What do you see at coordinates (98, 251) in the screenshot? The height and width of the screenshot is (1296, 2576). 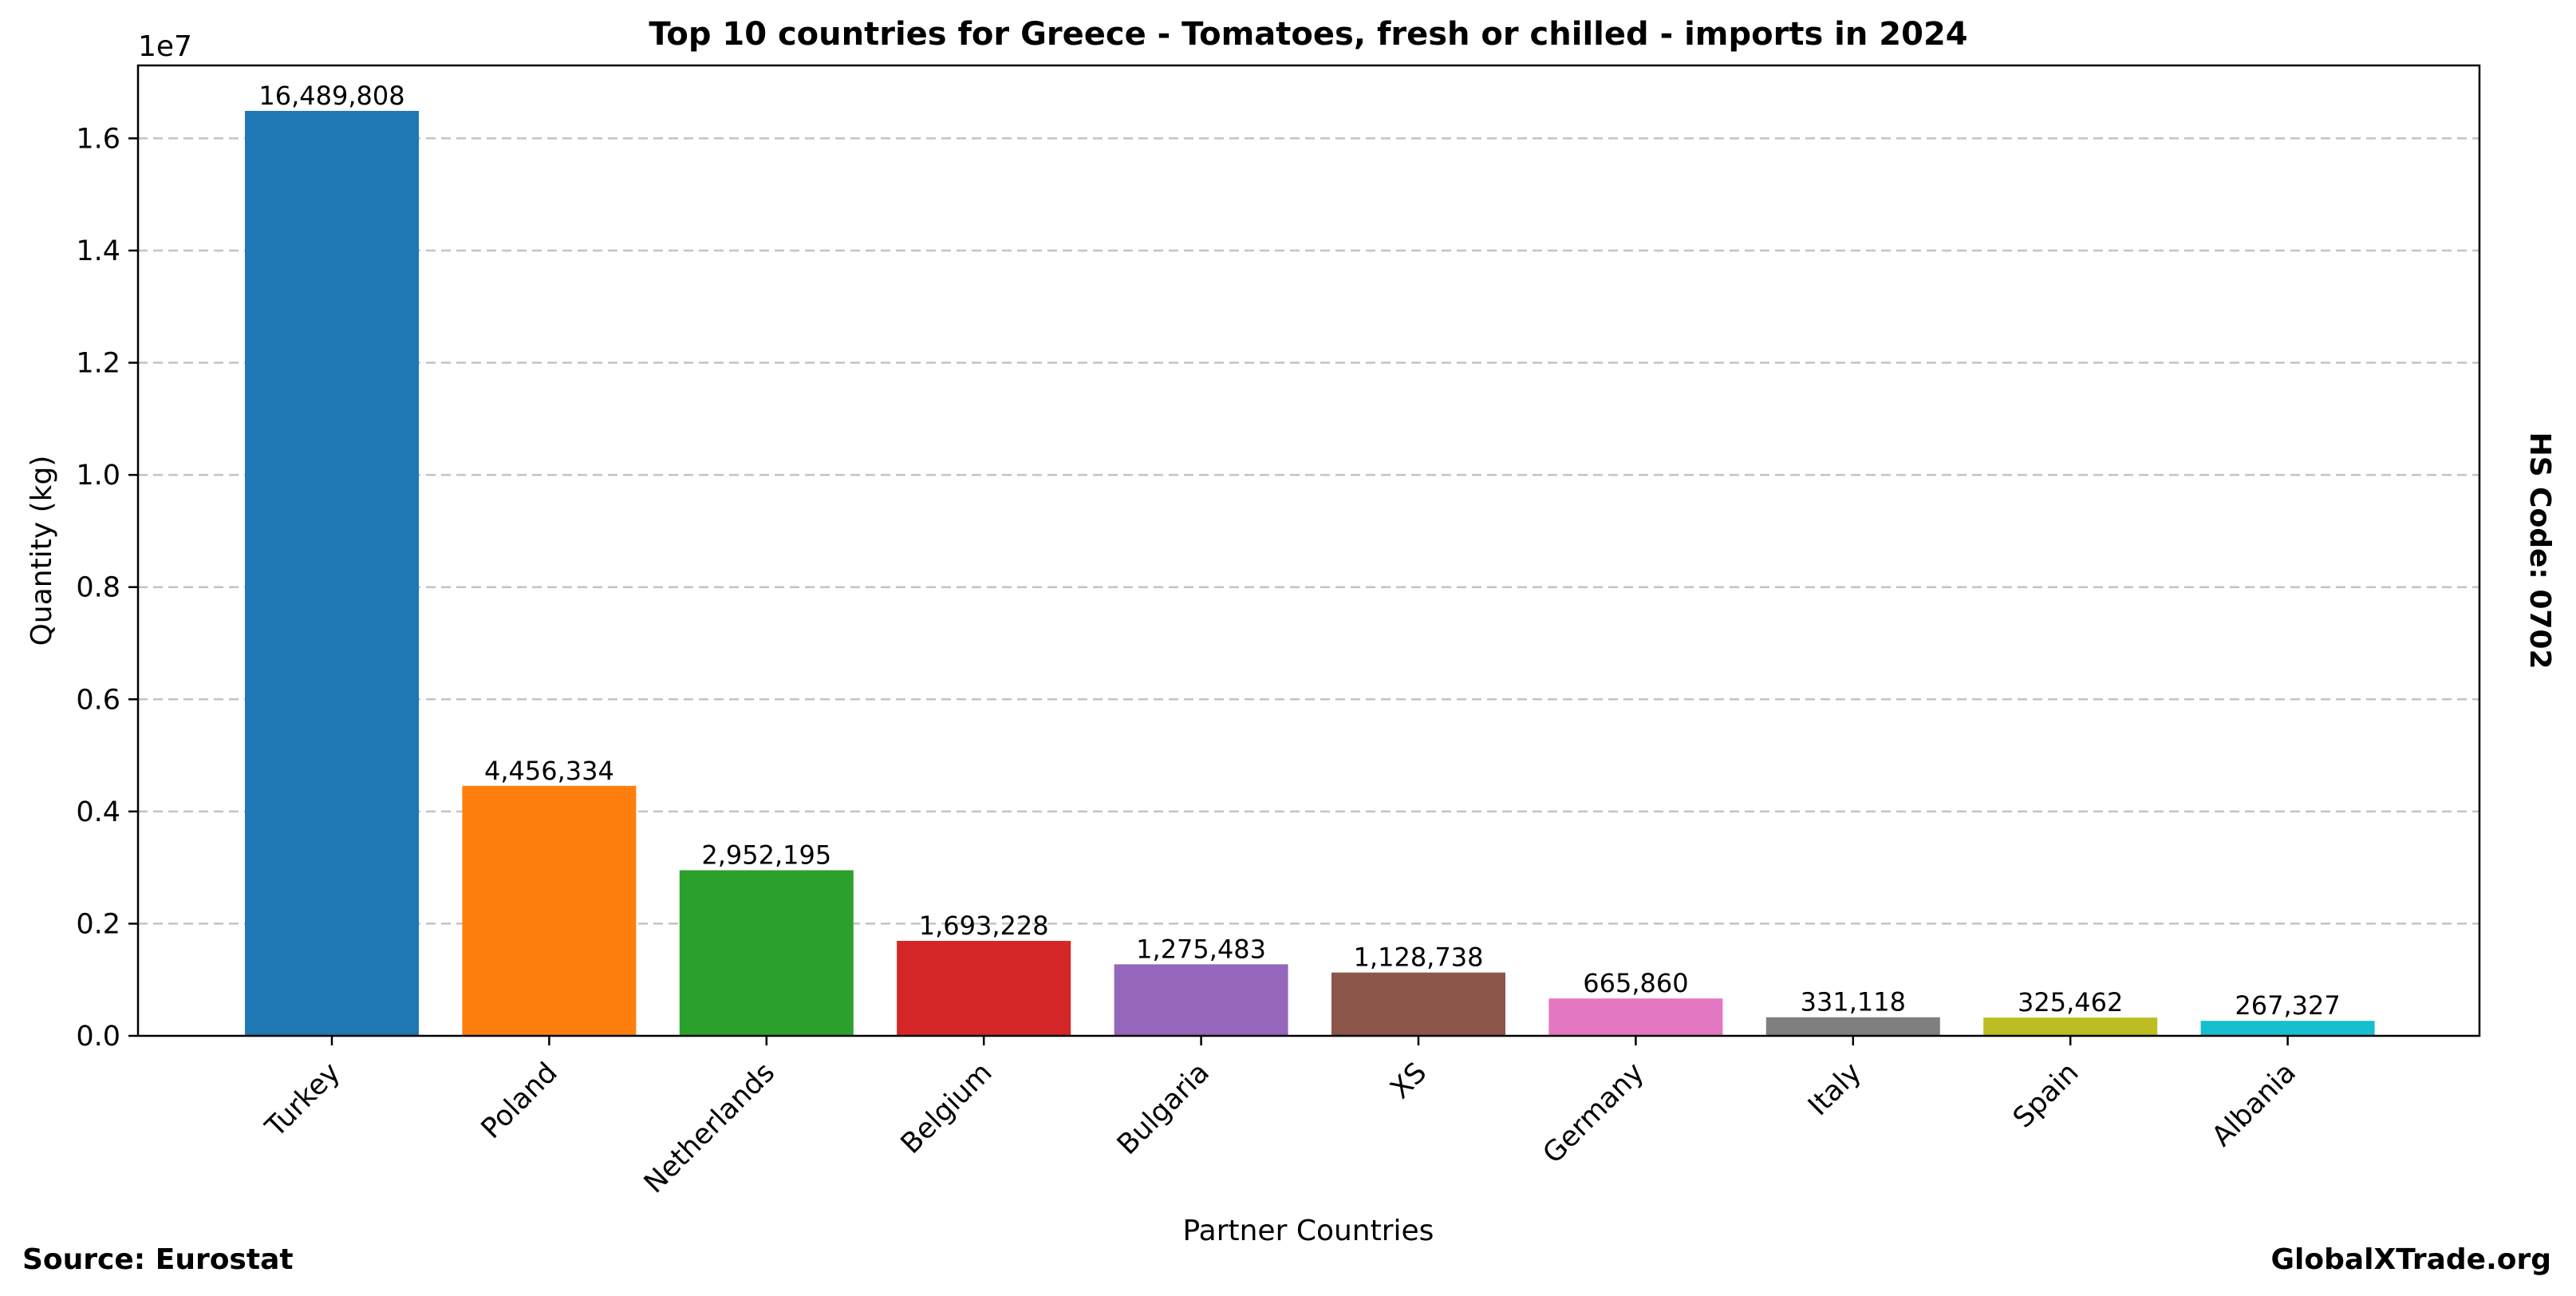 I see `y-tick-label: 1.4` at bounding box center [98, 251].